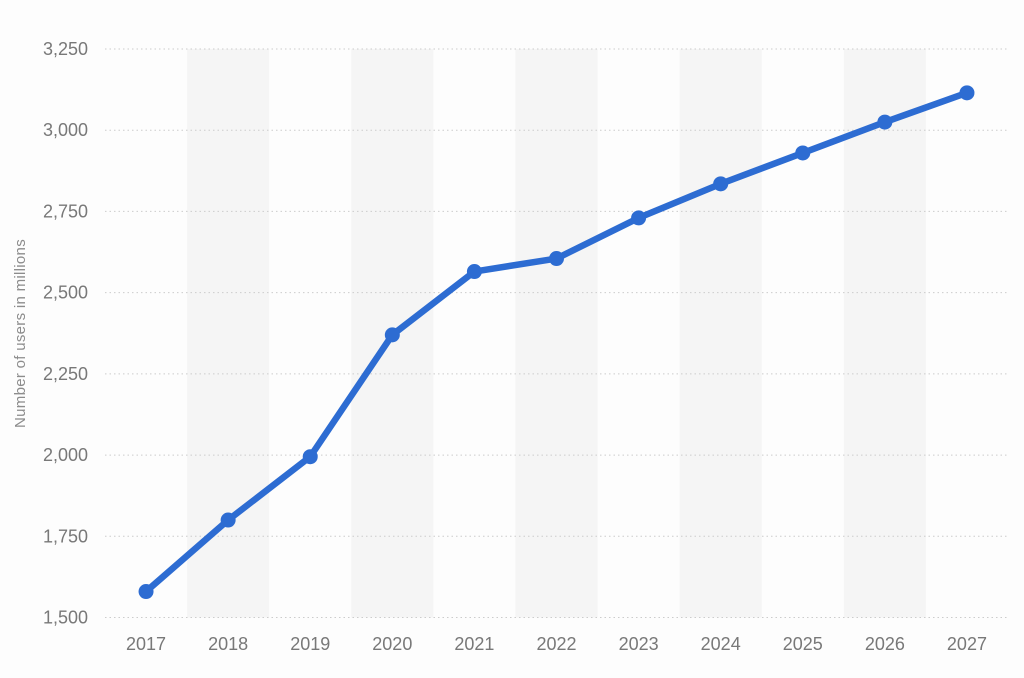  Describe the element at coordinates (228, 520) in the screenshot. I see `data-point-2018` at that location.